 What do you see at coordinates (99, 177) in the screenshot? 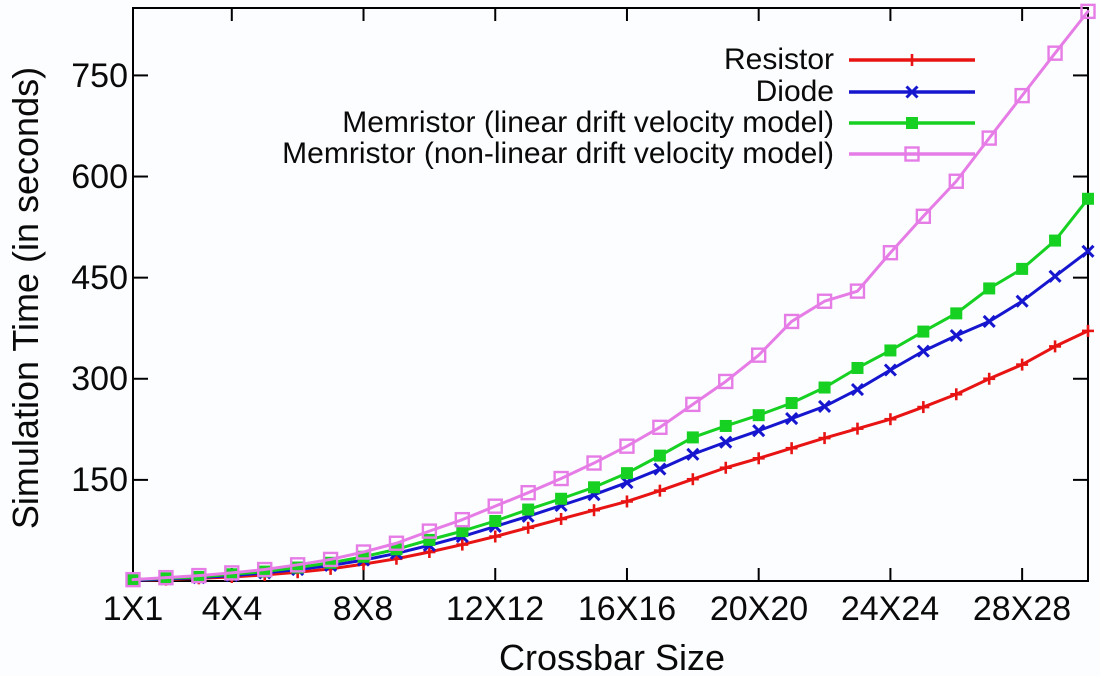
I see `y-tick-label-600: 600` at bounding box center [99, 177].